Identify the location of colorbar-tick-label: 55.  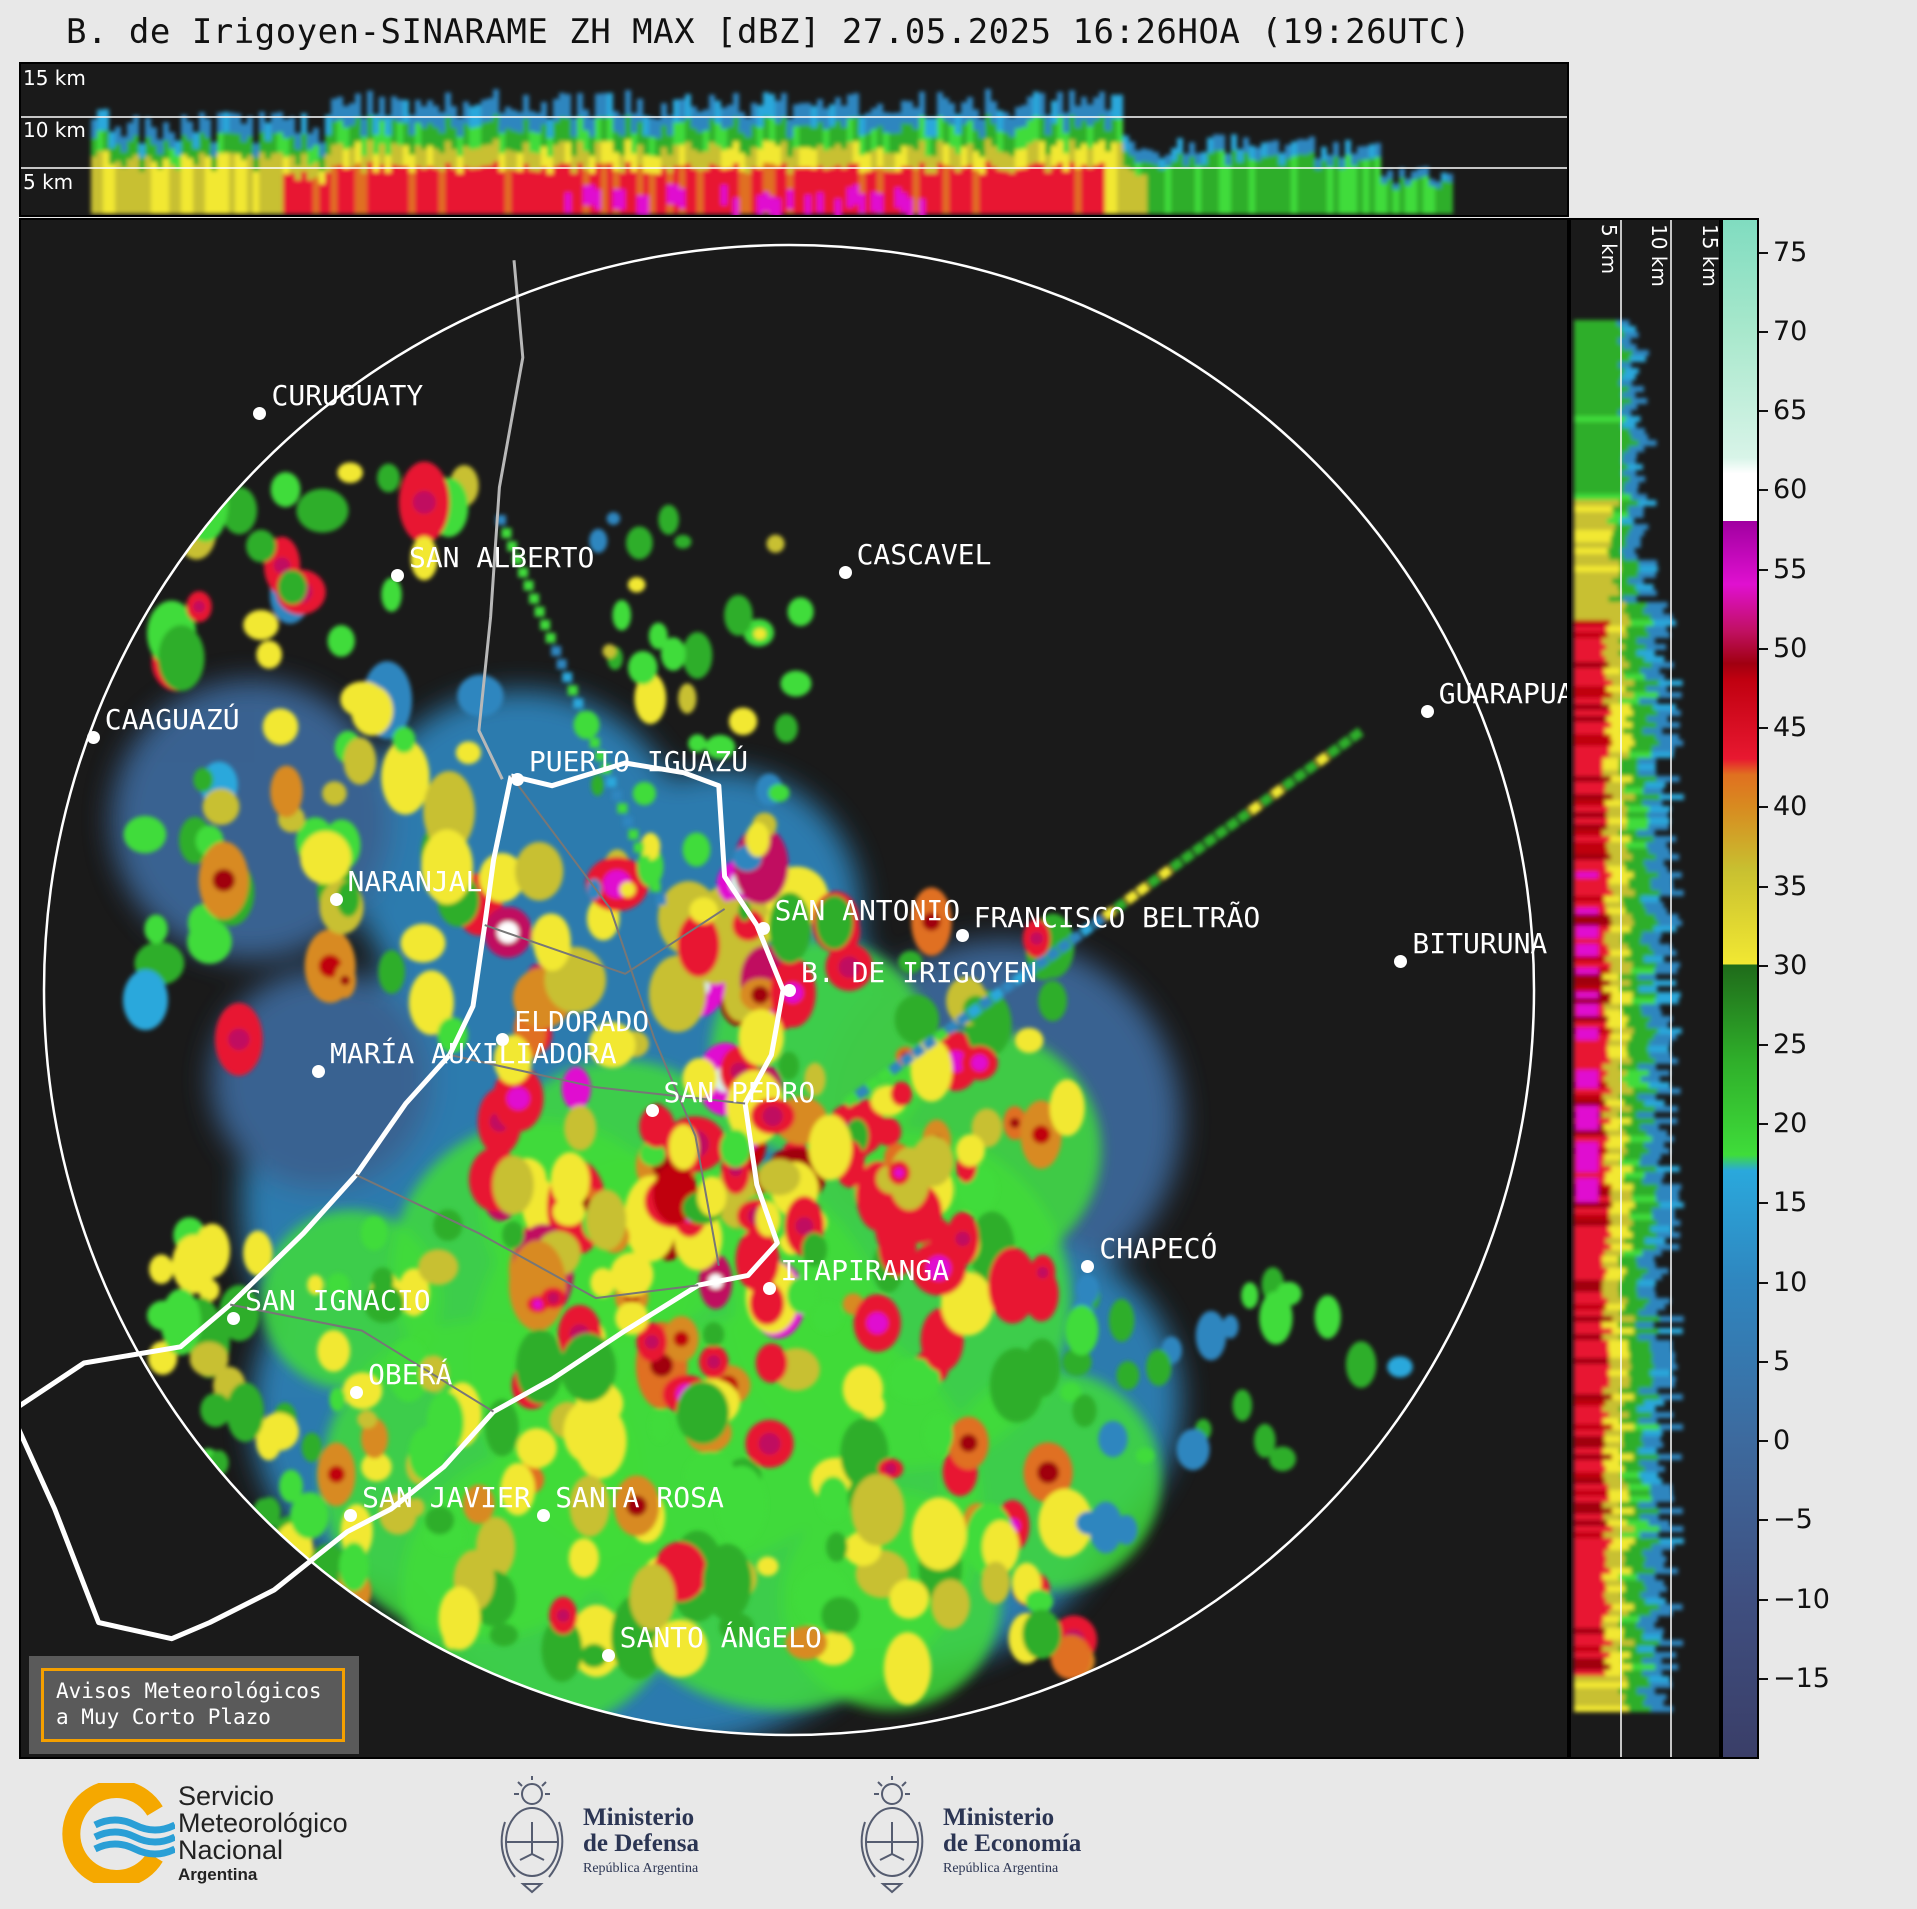
(1790, 569).